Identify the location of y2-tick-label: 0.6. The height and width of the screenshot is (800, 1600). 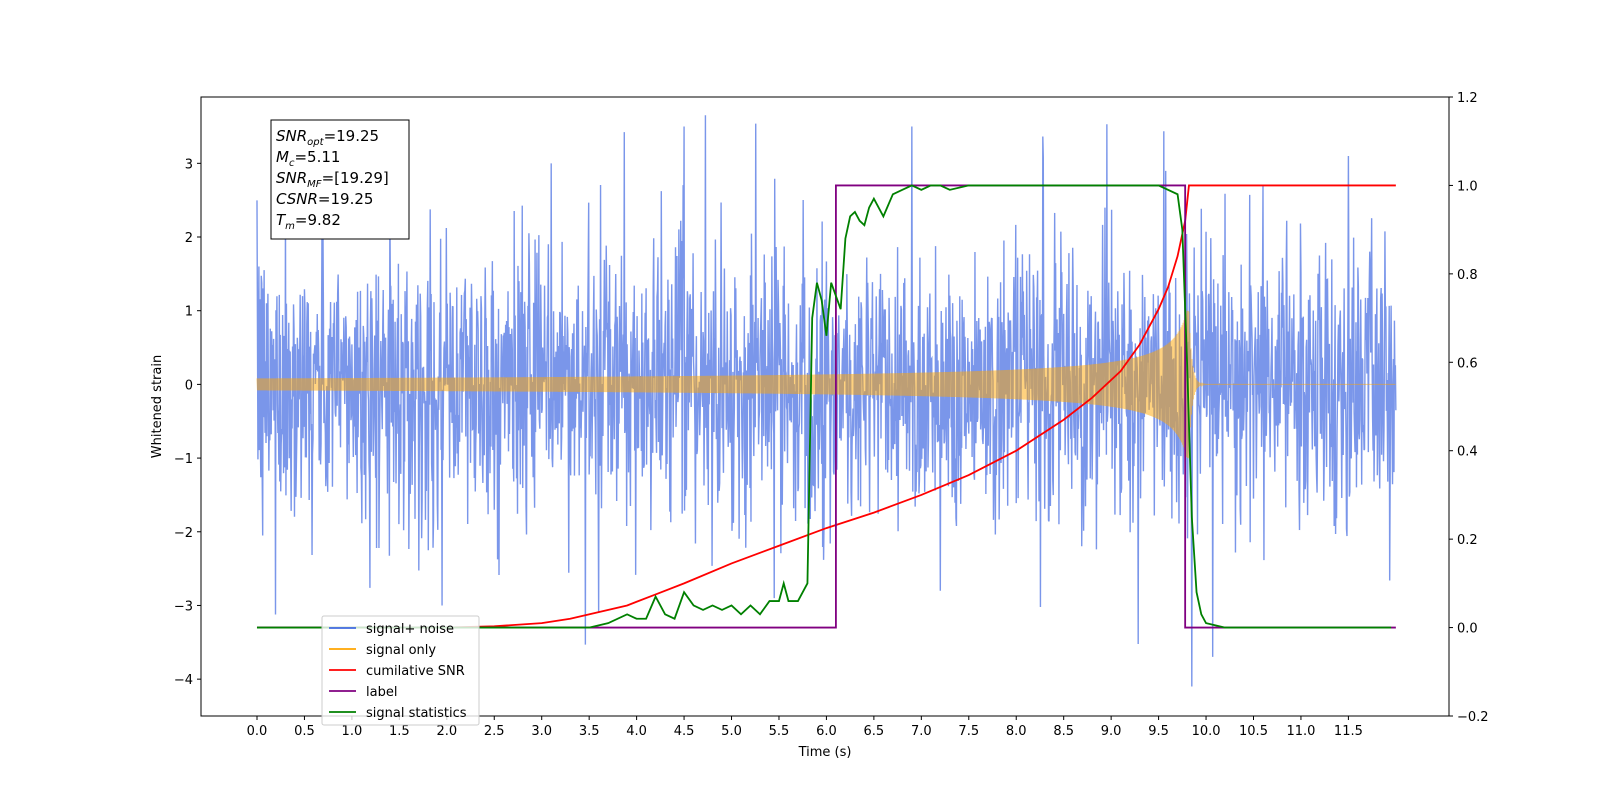
(1467, 363).